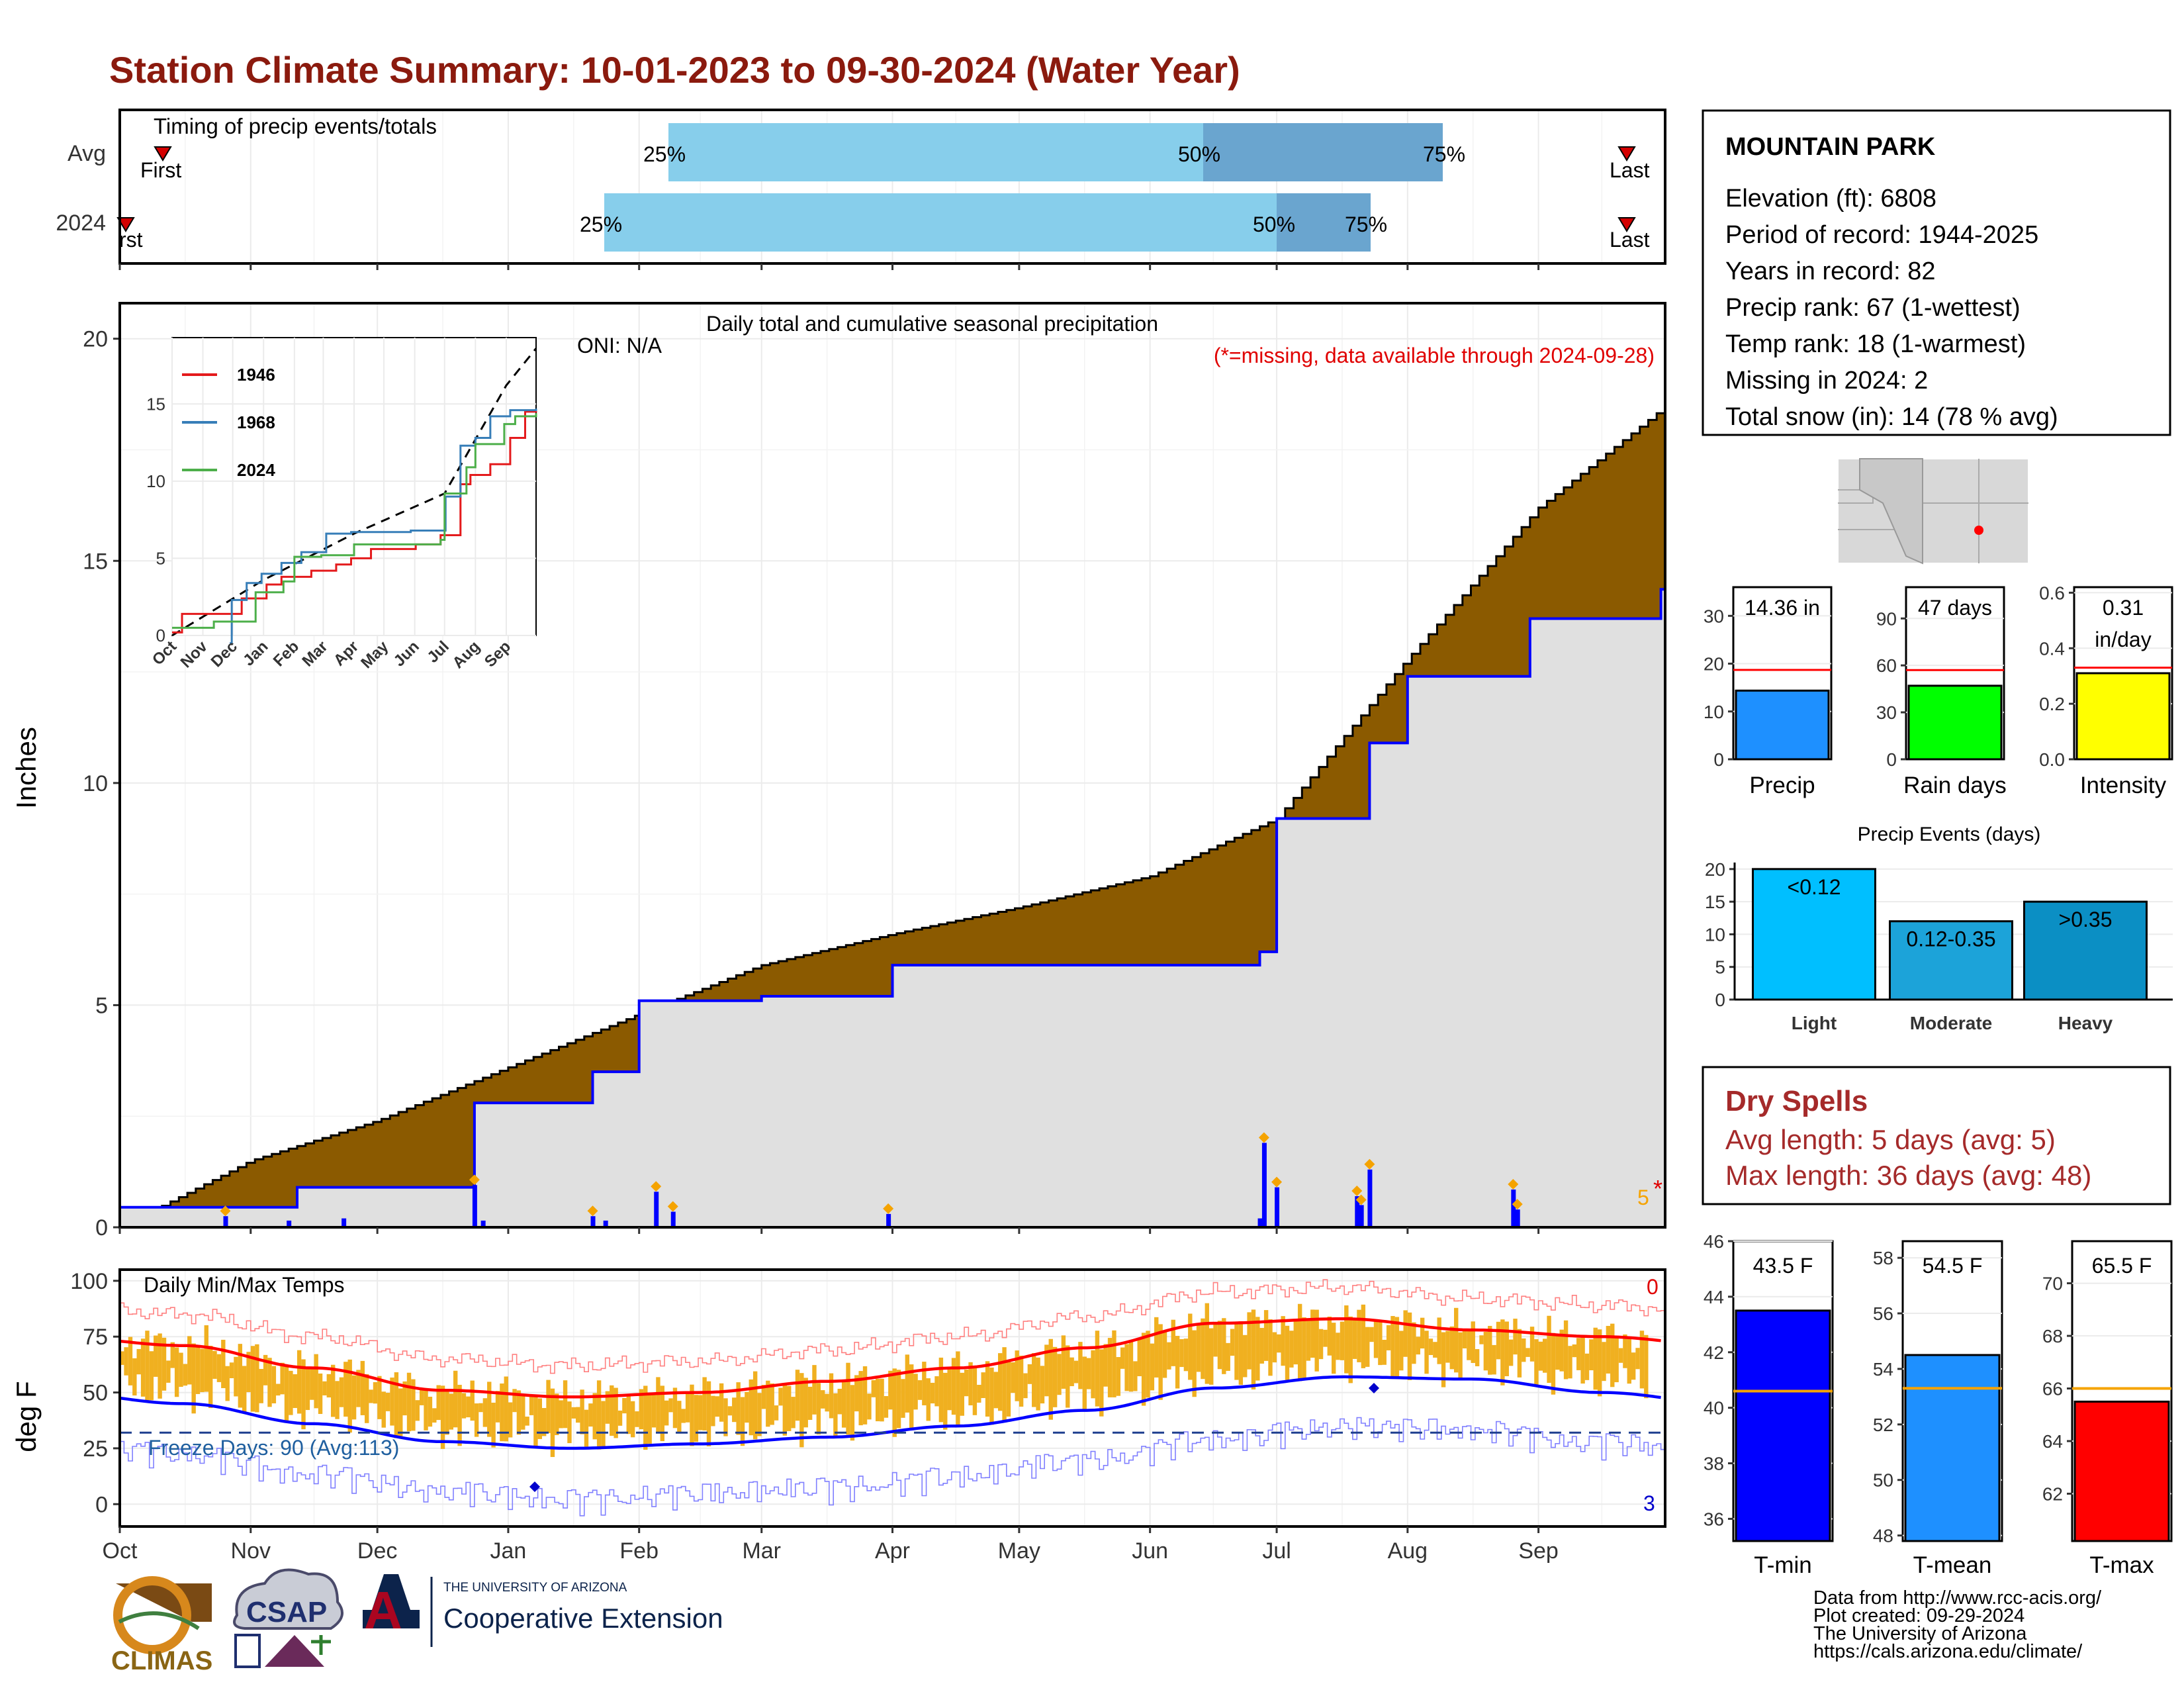 Image resolution: width=2184 pixels, height=1688 pixels. Describe the element at coordinates (286, 1612) in the screenshot. I see `csap-wordmark: CSAP` at that location.